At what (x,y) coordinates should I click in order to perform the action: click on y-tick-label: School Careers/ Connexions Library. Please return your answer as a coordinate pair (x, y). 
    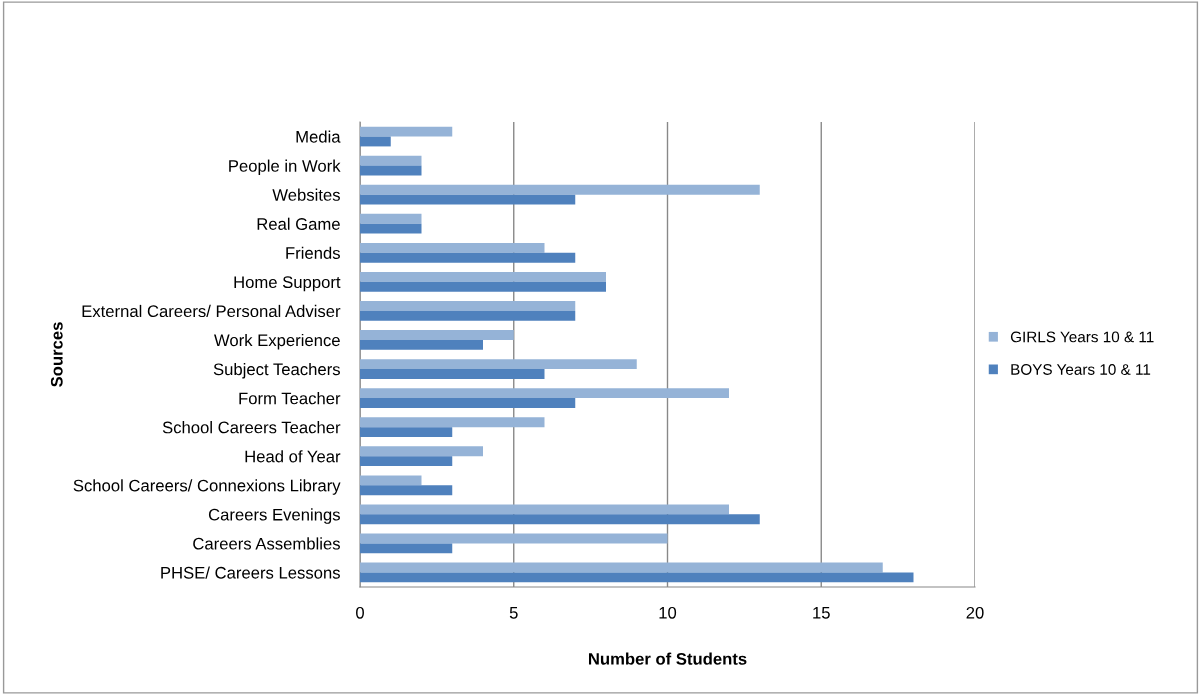
    Looking at the image, I should click on (207, 487).